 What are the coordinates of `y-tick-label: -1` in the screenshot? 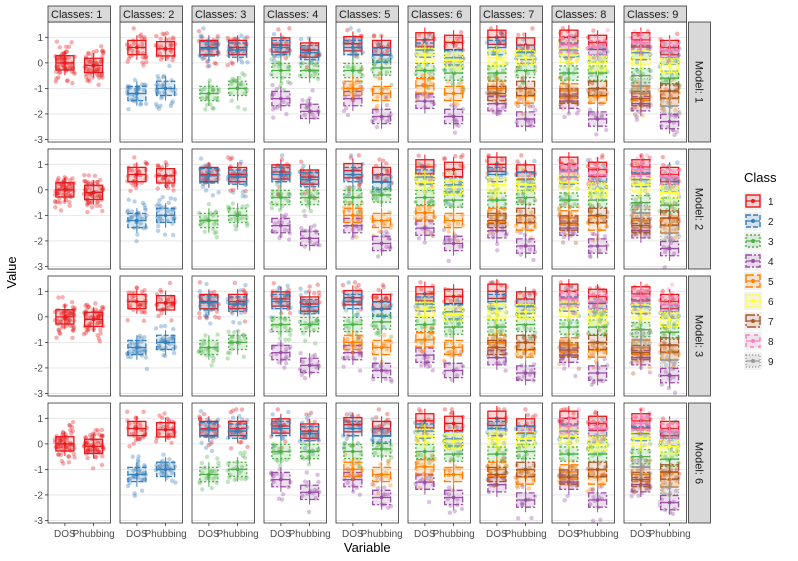 It's located at (38, 89).